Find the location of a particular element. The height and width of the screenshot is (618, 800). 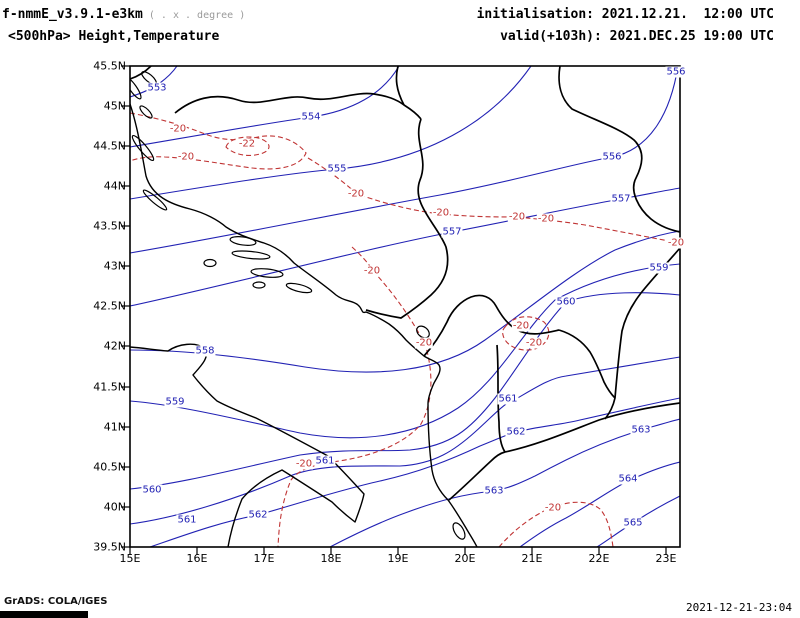

island-lastovo is located at coordinates (259, 285).